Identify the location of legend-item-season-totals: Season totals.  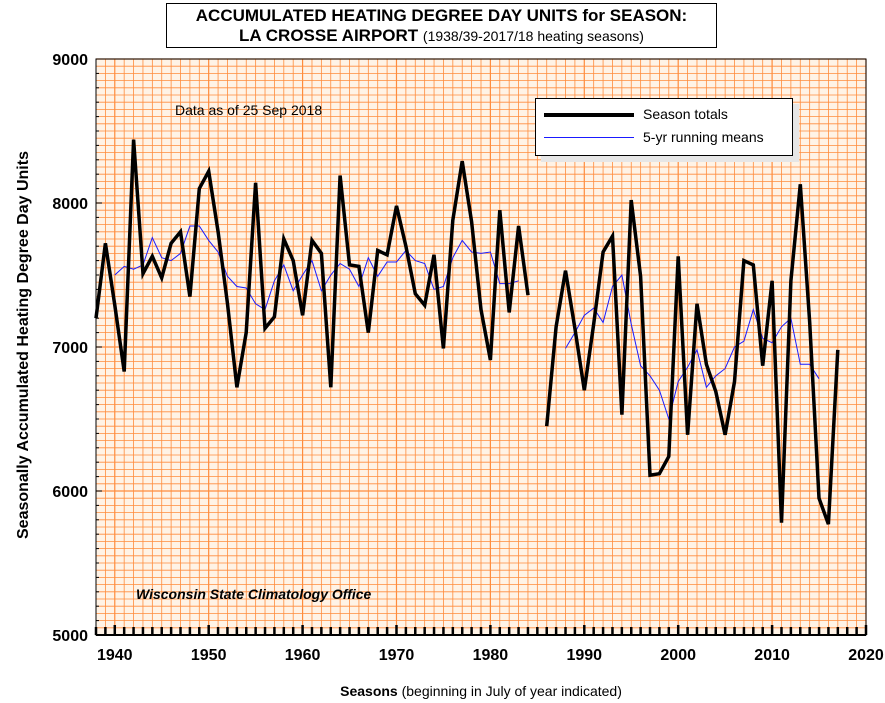
(664, 114).